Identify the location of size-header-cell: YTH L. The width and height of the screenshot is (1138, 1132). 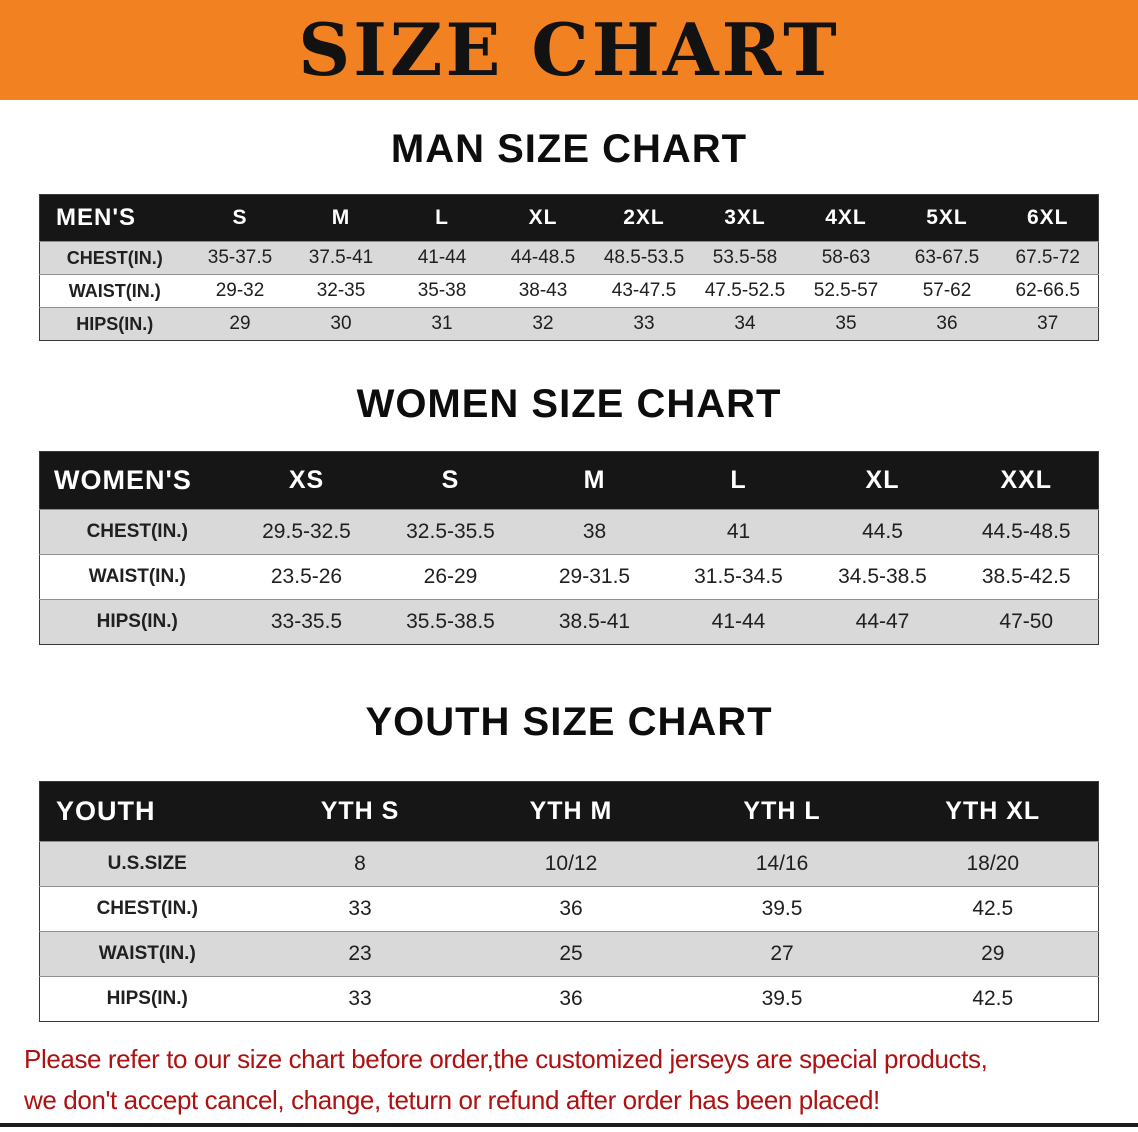
(782, 811).